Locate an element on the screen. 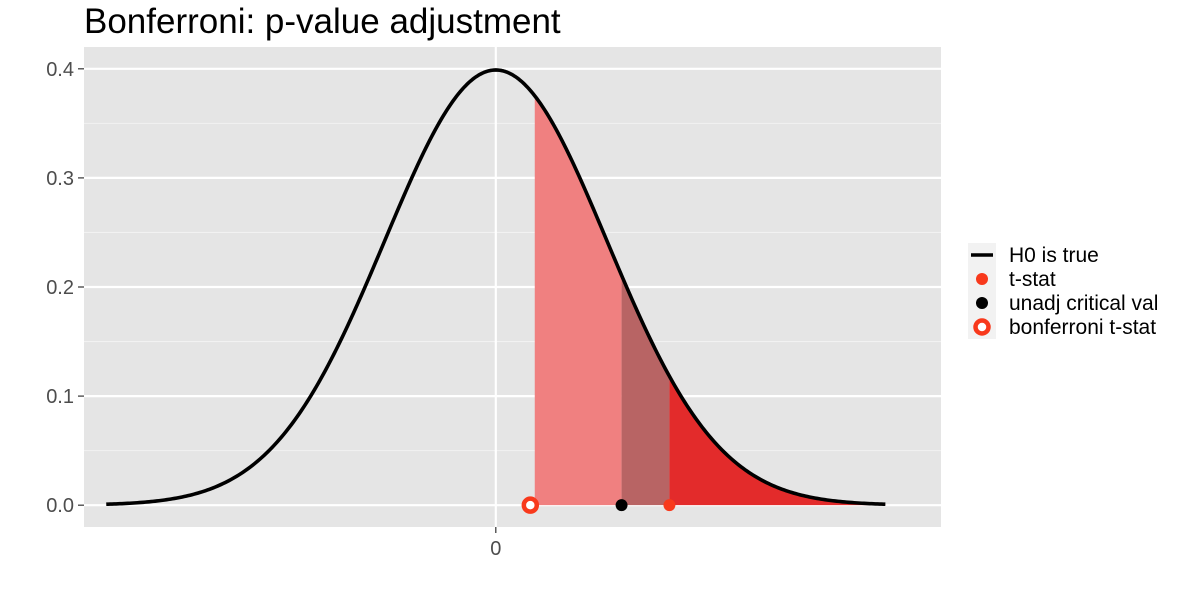 The width and height of the screenshot is (1200, 600). x-tick-label: 0 is located at coordinates (495, 549).